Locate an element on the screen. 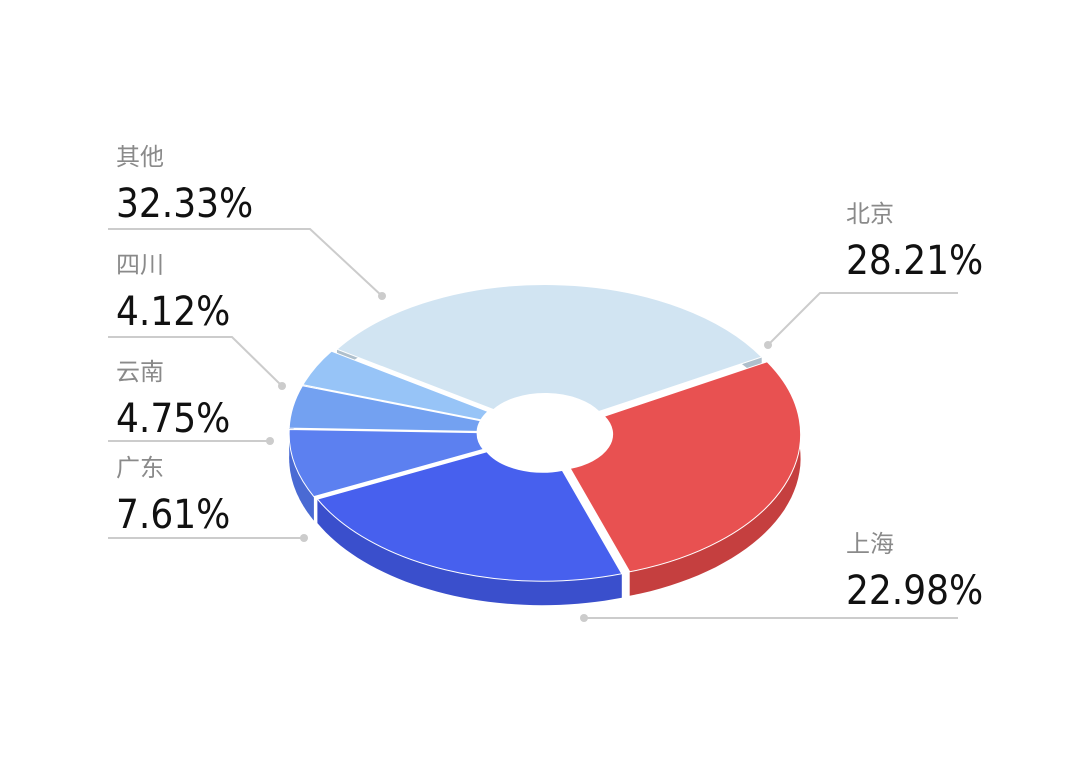 The image size is (1080, 760). slice-value-5: 32.33% is located at coordinates (184, 204).